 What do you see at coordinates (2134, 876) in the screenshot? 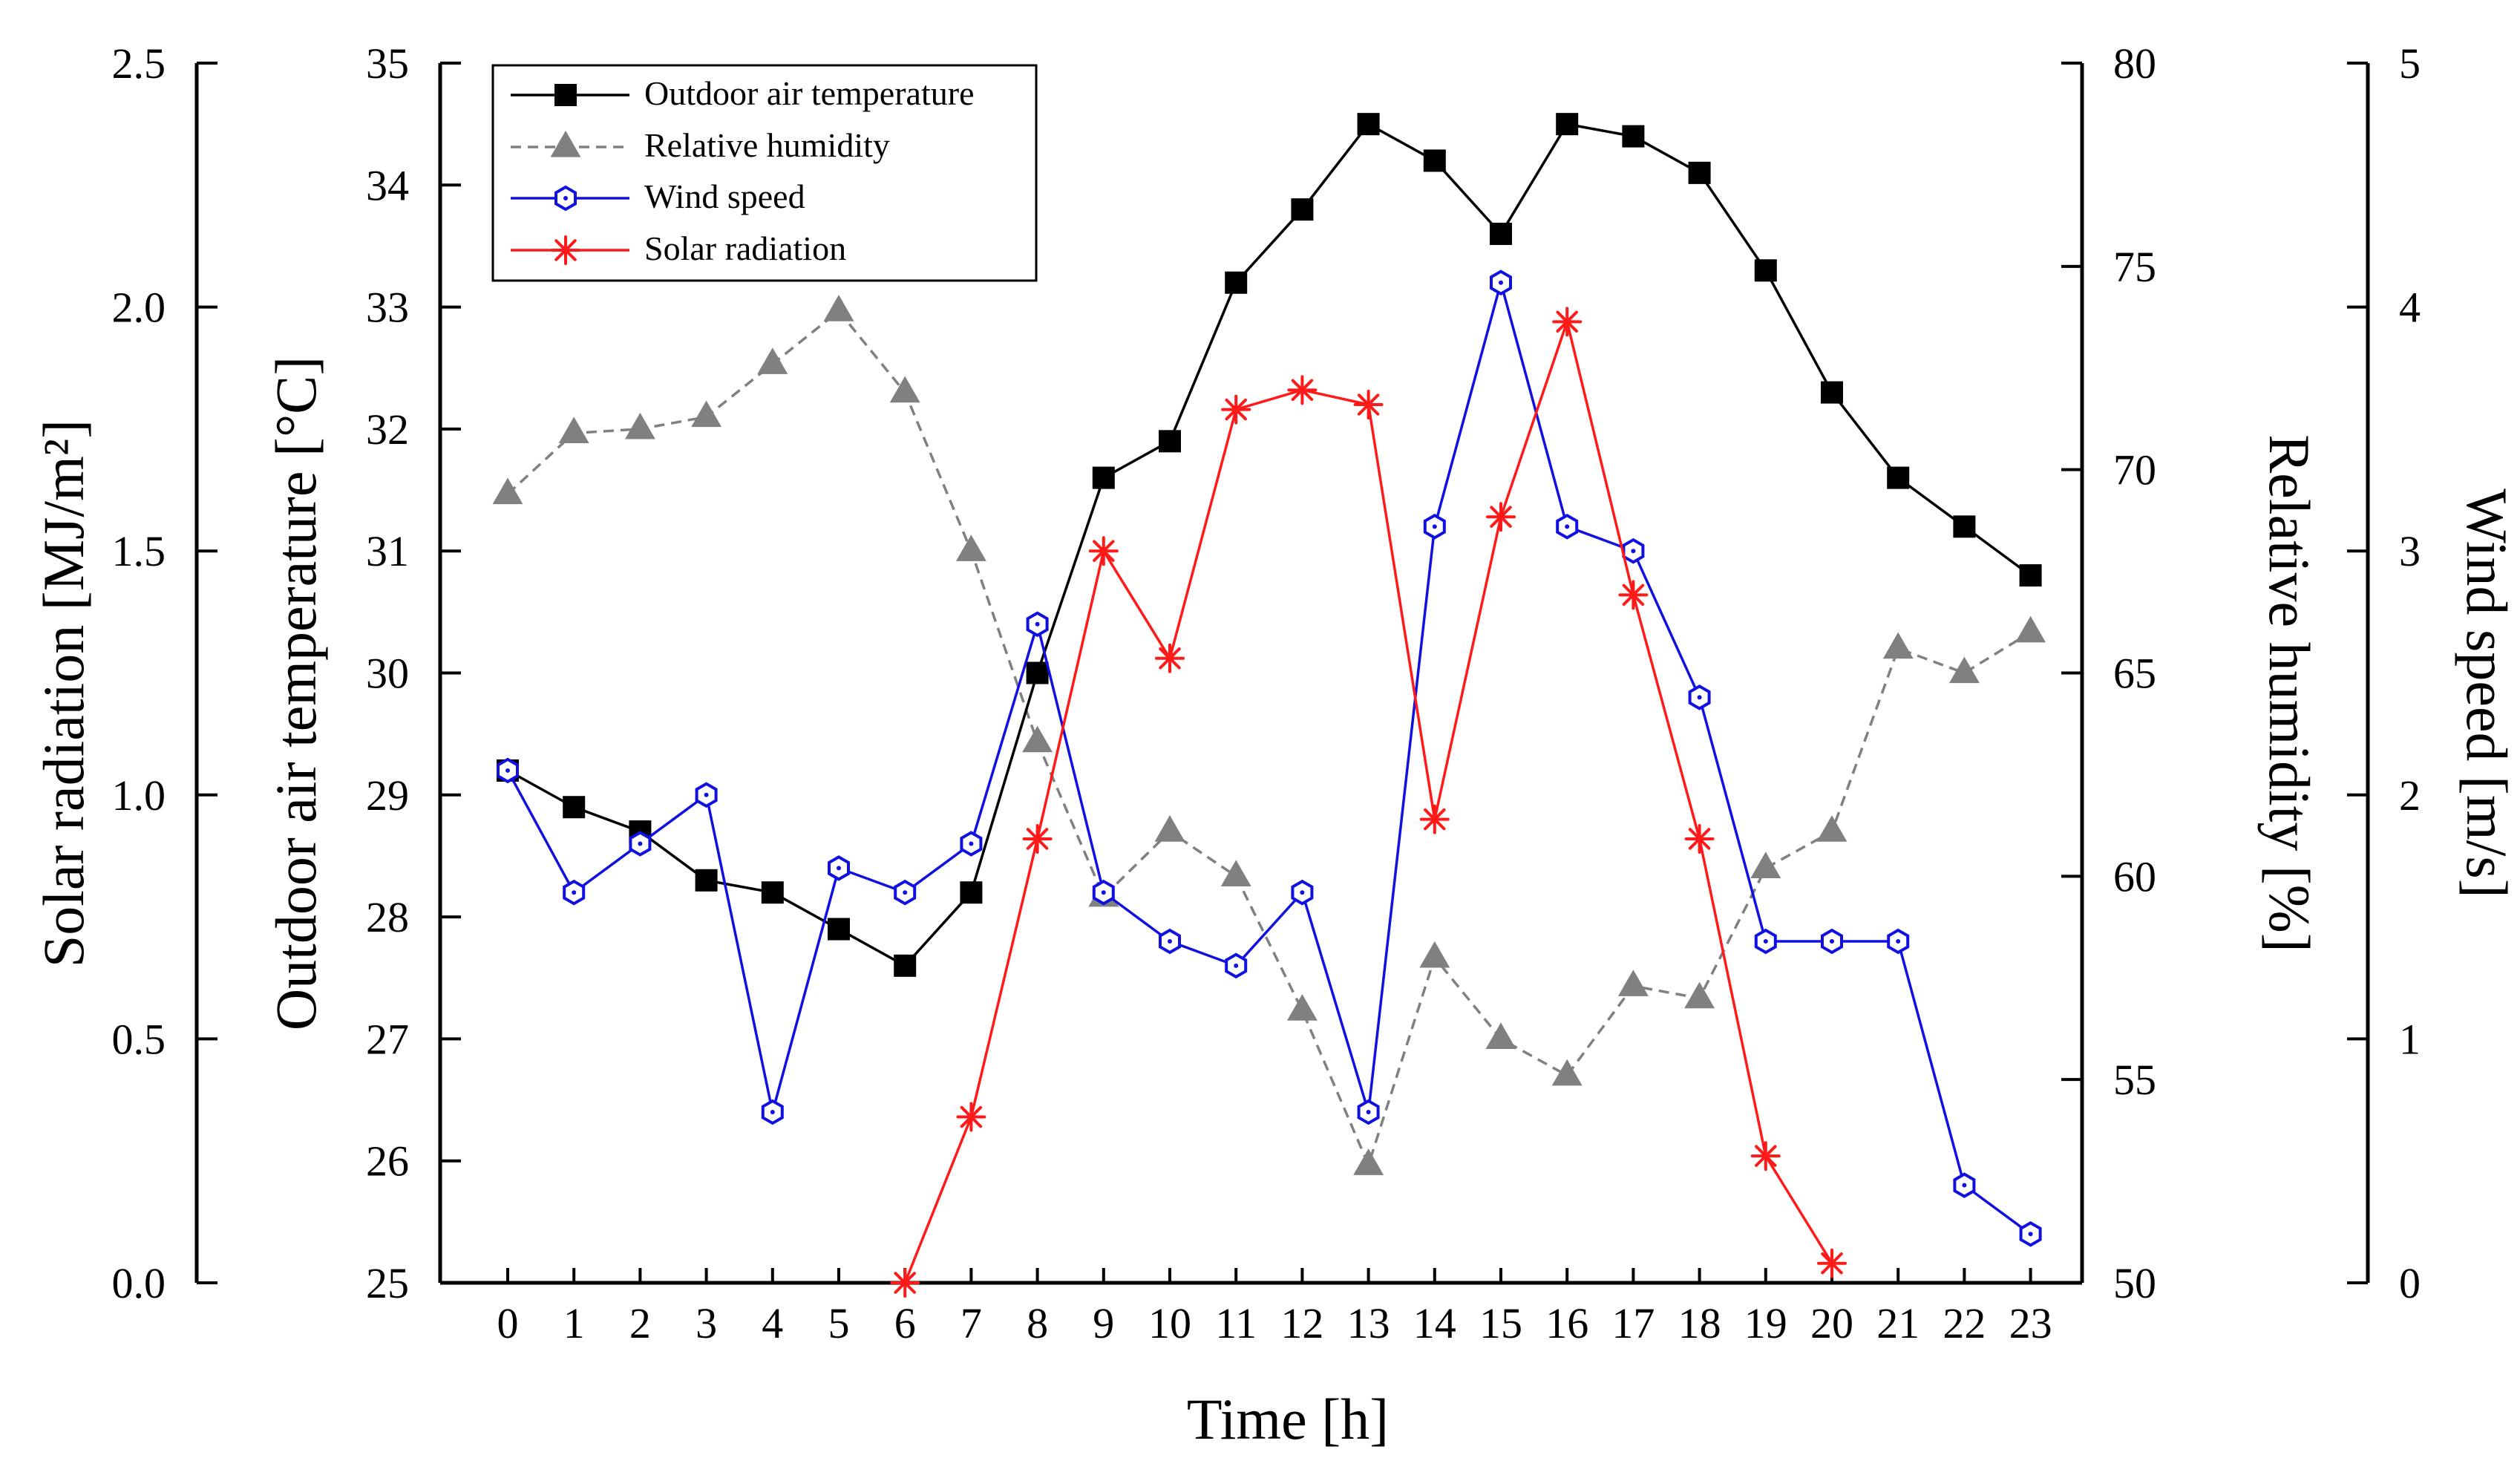
I see `y-tick-label-rh: 60` at bounding box center [2134, 876].